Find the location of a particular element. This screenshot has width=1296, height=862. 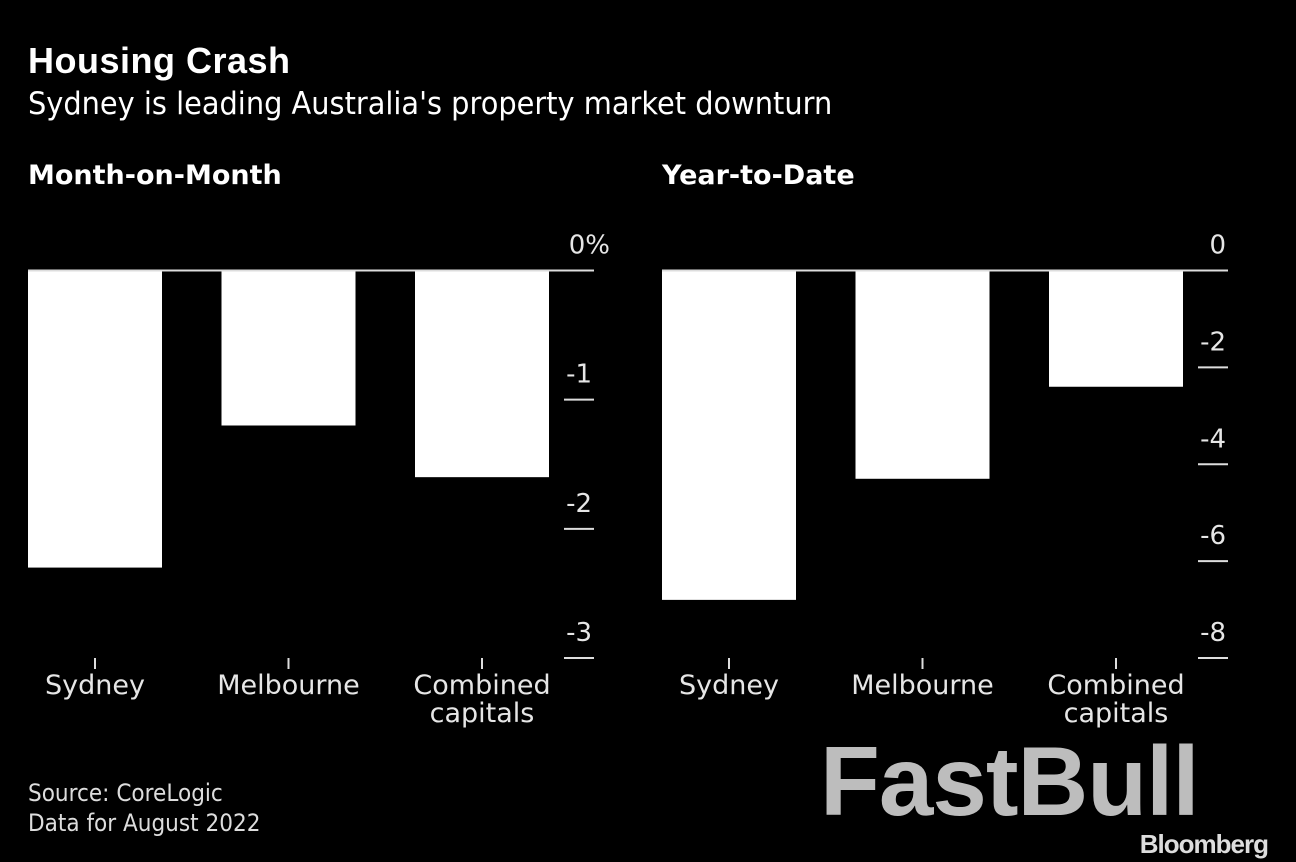

data-note: Data for August 2022 is located at coordinates (144, 823).